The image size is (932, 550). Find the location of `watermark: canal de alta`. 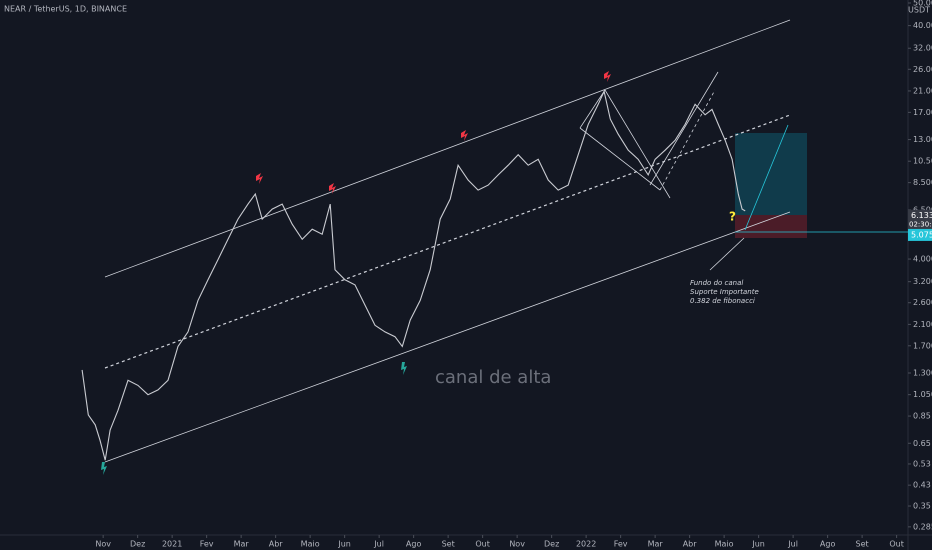

watermark: canal de alta is located at coordinates (493, 377).